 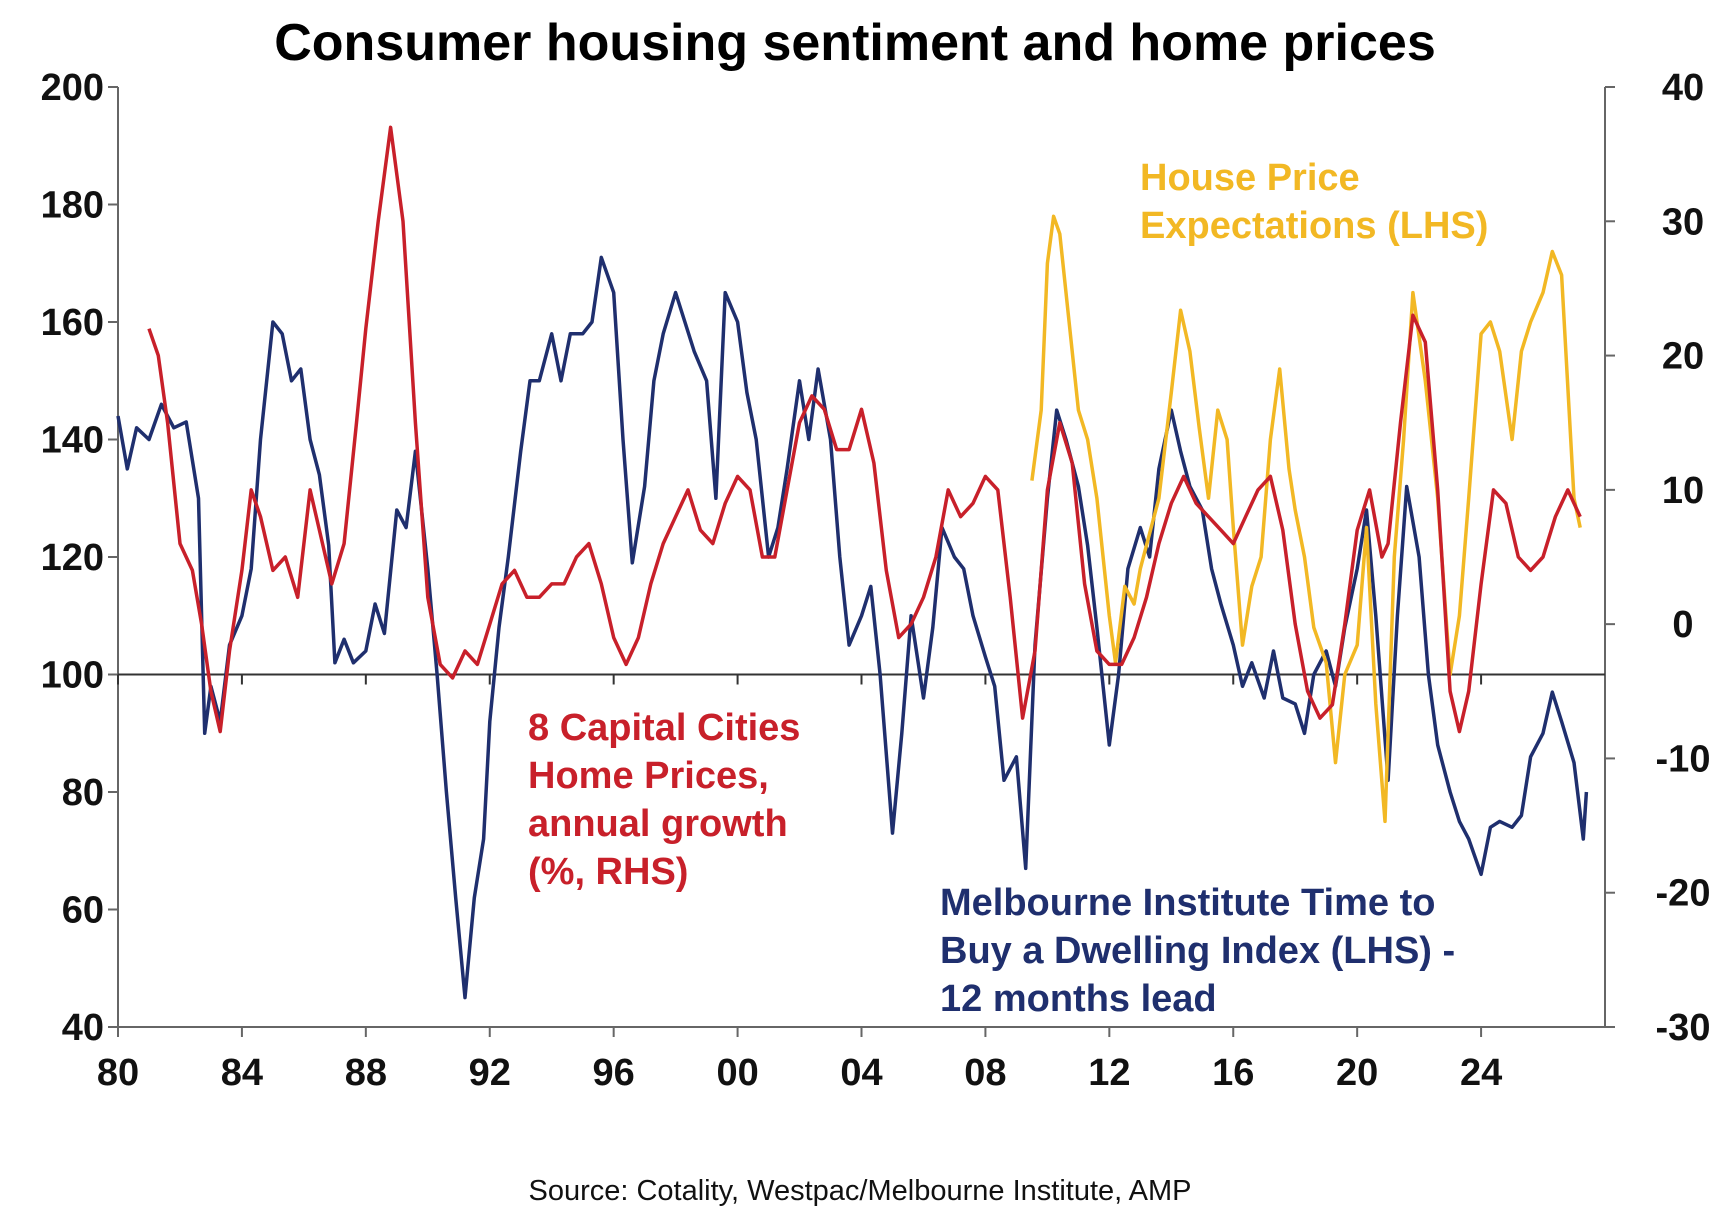 I want to click on x-tick-label: 20, so click(x=1357, y=1073).